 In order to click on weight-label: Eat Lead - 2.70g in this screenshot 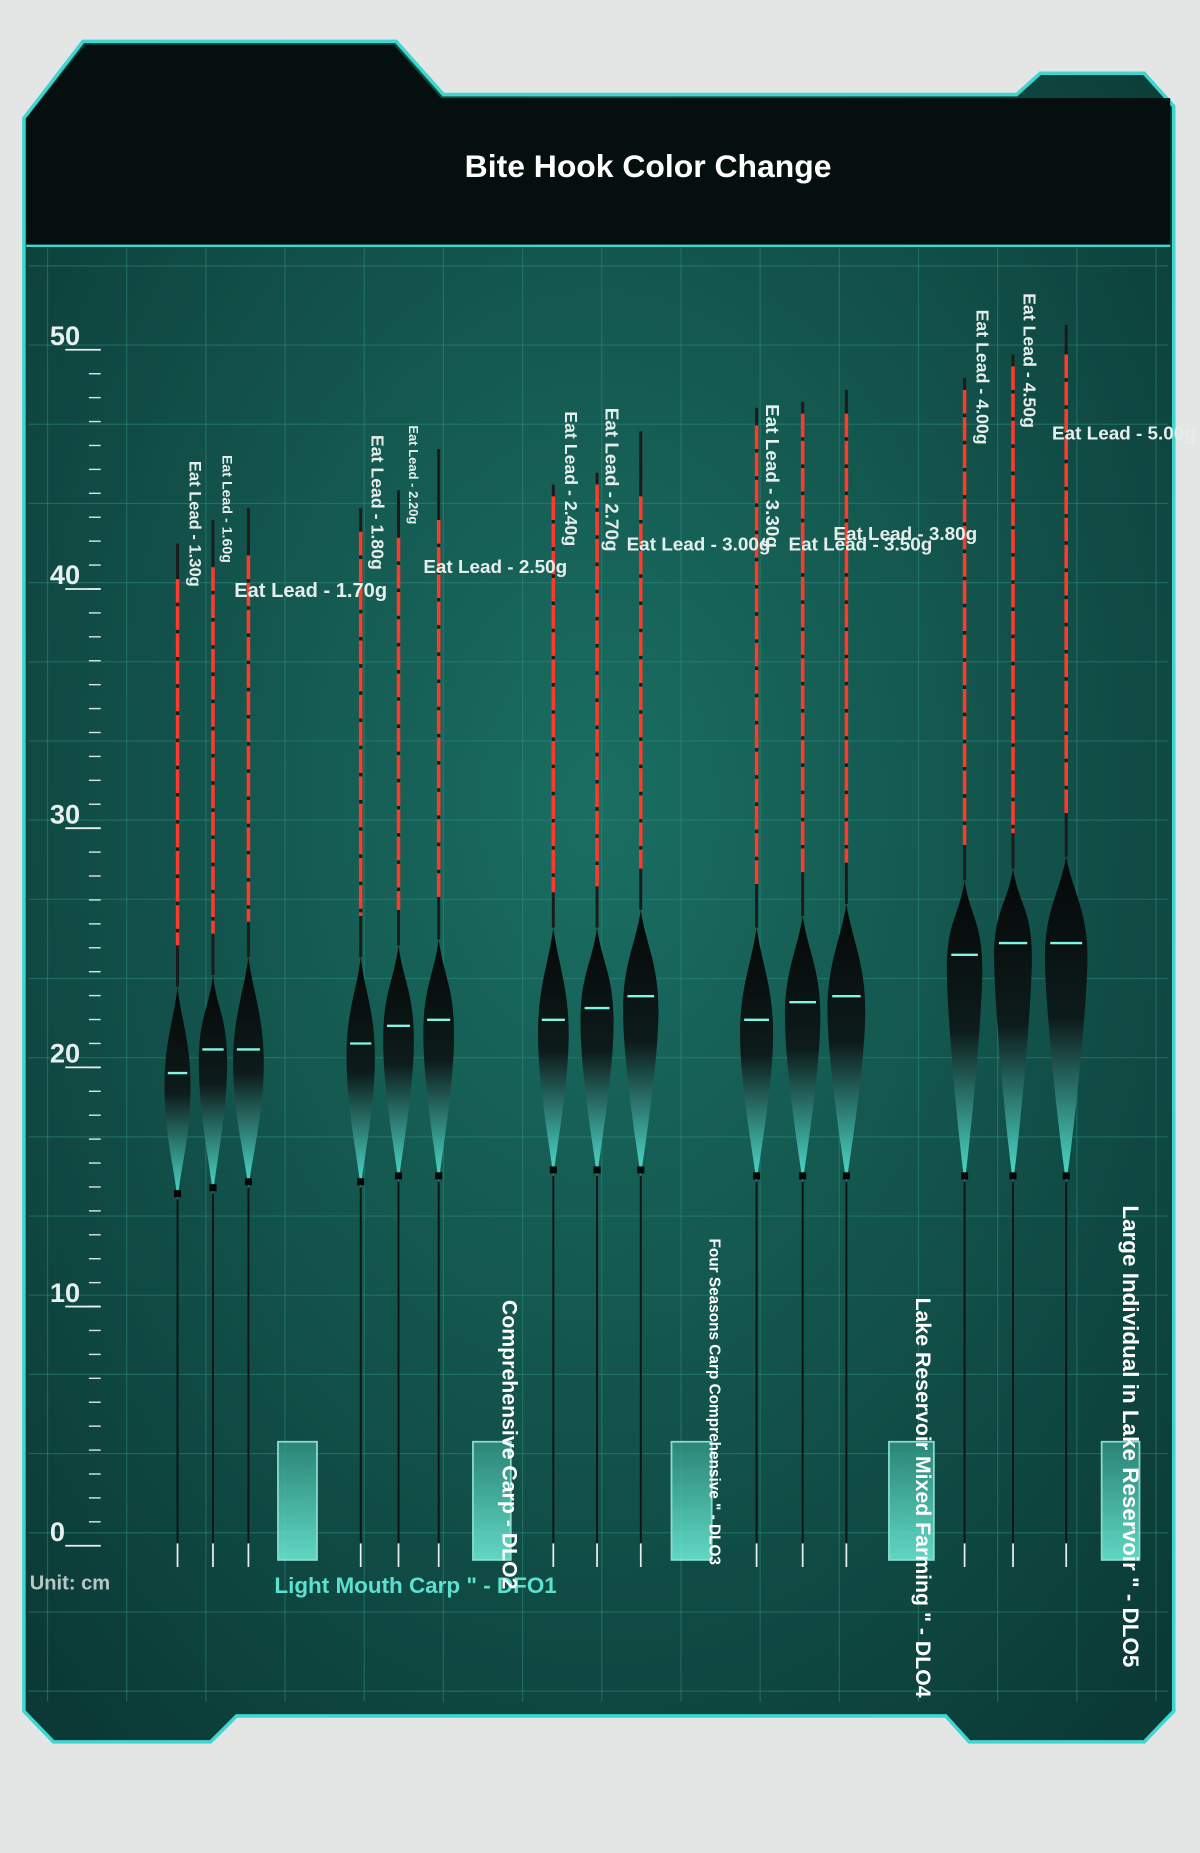, I will do `click(610, 480)`.